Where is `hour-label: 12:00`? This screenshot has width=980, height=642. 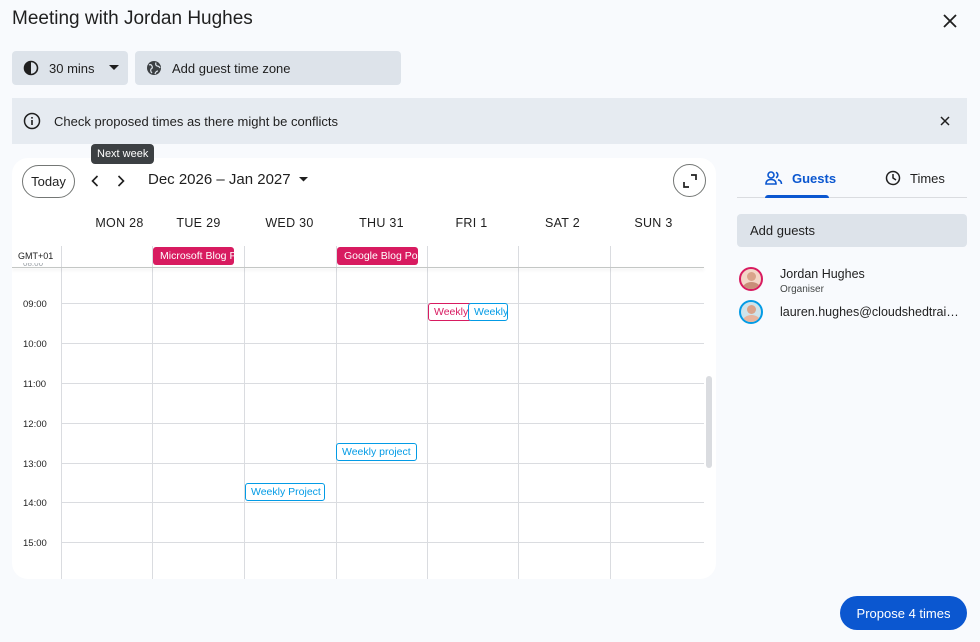
hour-label: 12:00 is located at coordinates (35, 424).